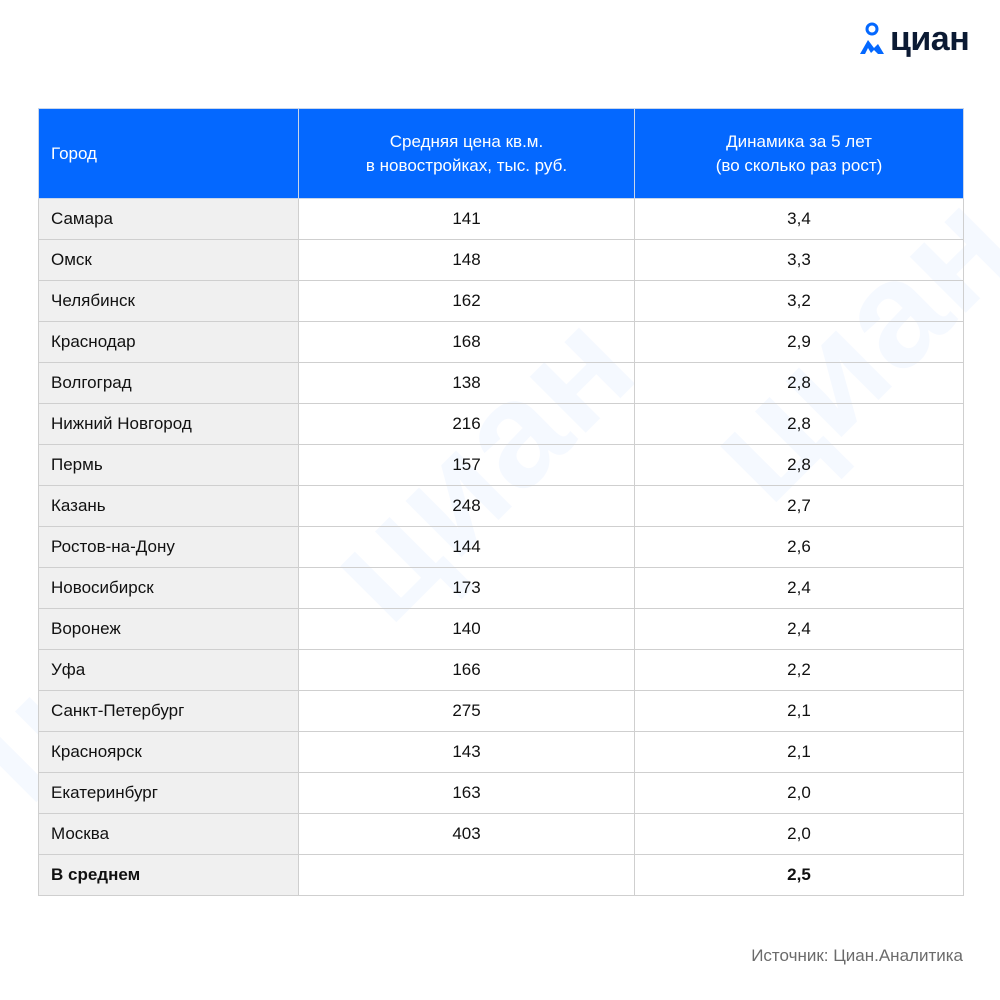 The height and width of the screenshot is (1000, 1000). I want to click on growth-cell: 2,7, so click(799, 506).